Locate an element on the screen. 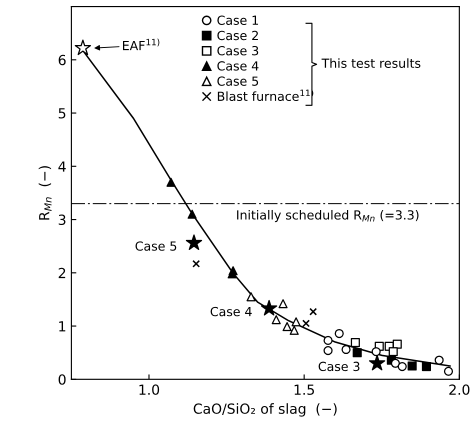 The image size is (476, 436). y-tick-label: 3 is located at coordinates (62, 220).